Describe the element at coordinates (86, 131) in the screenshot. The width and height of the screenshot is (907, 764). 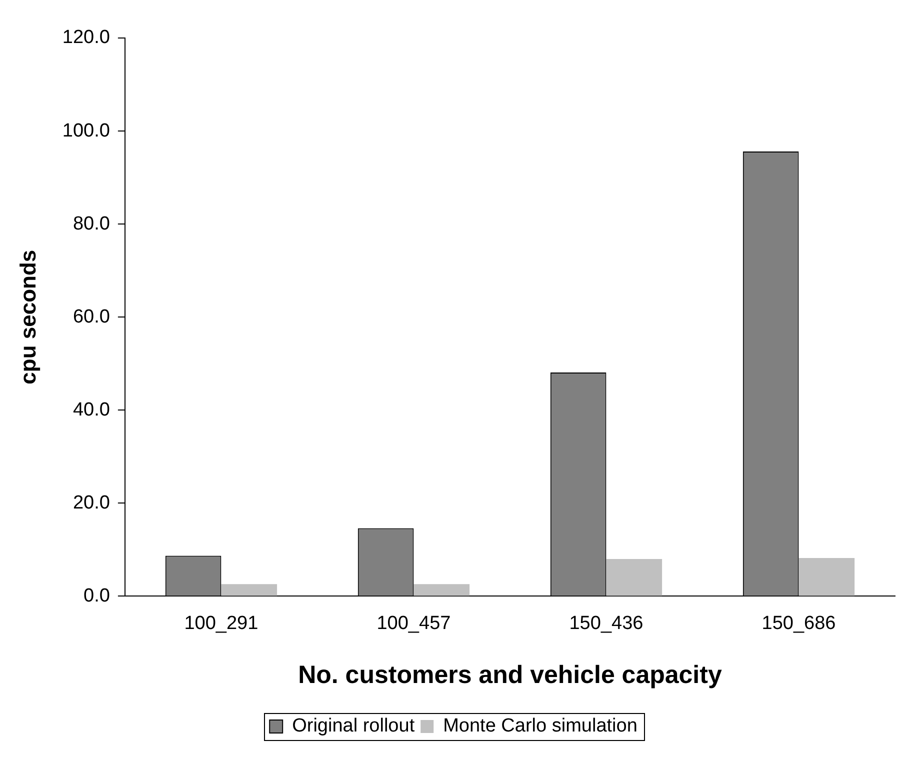
I see `y-tick-label: 100.0` at that location.